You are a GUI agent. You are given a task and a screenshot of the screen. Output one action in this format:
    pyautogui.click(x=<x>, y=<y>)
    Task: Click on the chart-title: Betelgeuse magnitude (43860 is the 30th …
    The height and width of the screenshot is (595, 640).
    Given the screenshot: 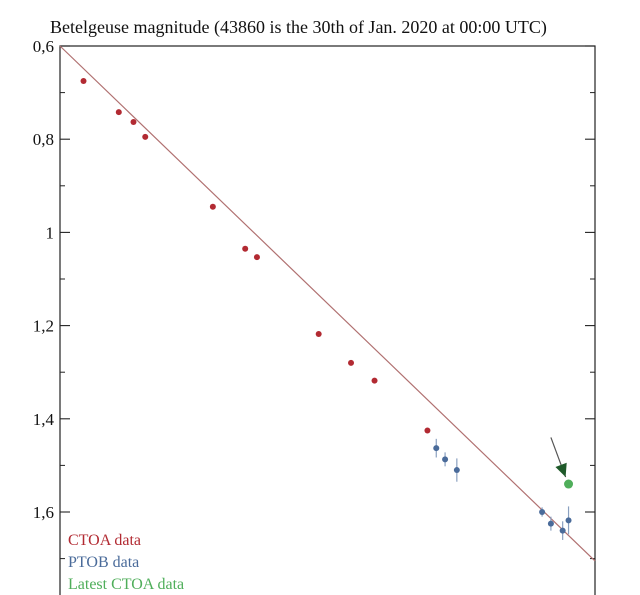 What is the action you would take?
    pyautogui.click(x=298, y=27)
    